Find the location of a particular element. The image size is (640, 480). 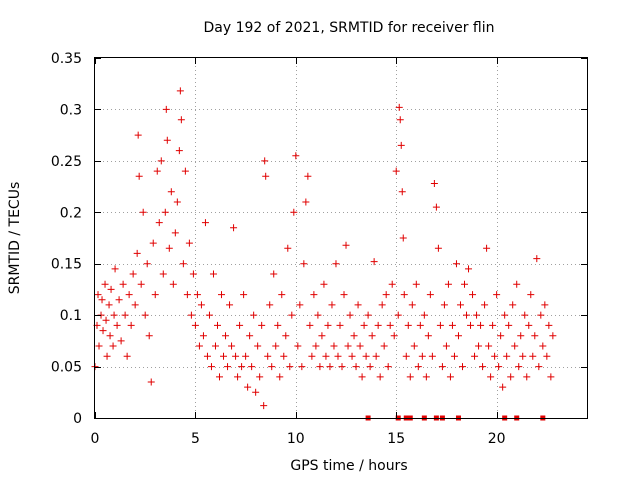

y-tick-label: 0.35 is located at coordinates (66, 59).